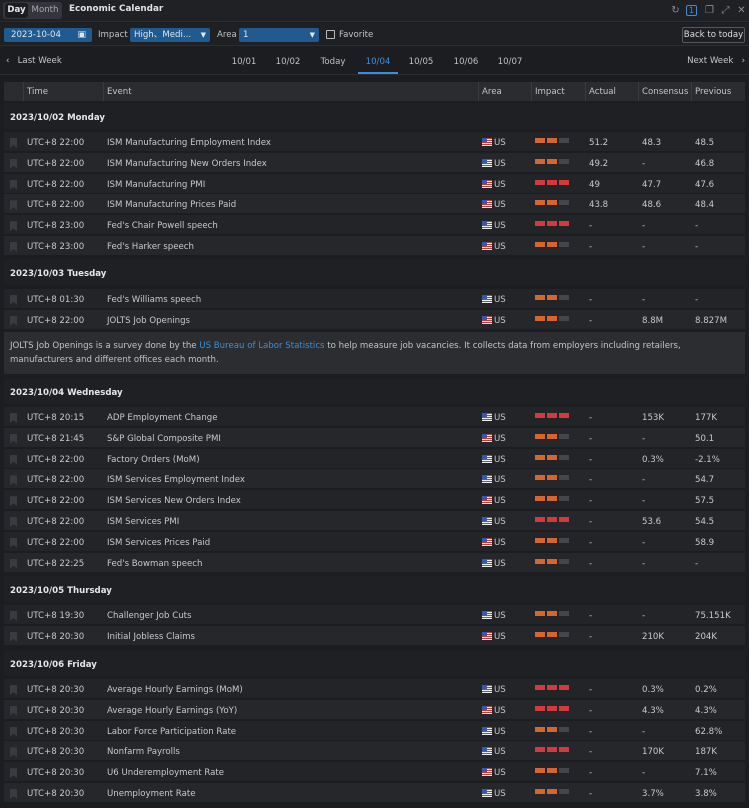 The width and height of the screenshot is (749, 808). Describe the element at coordinates (45, 10) in the screenshot. I see `month-view-button: Month` at that location.